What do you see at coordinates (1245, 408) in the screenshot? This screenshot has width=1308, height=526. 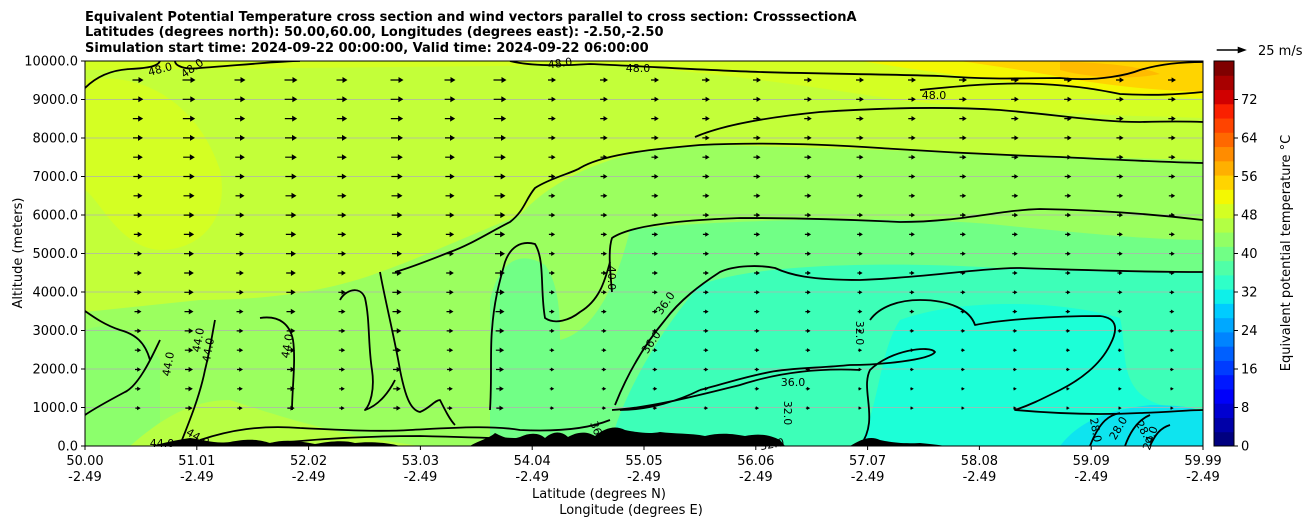 I see `colorbar-tick-label: 8` at bounding box center [1245, 408].